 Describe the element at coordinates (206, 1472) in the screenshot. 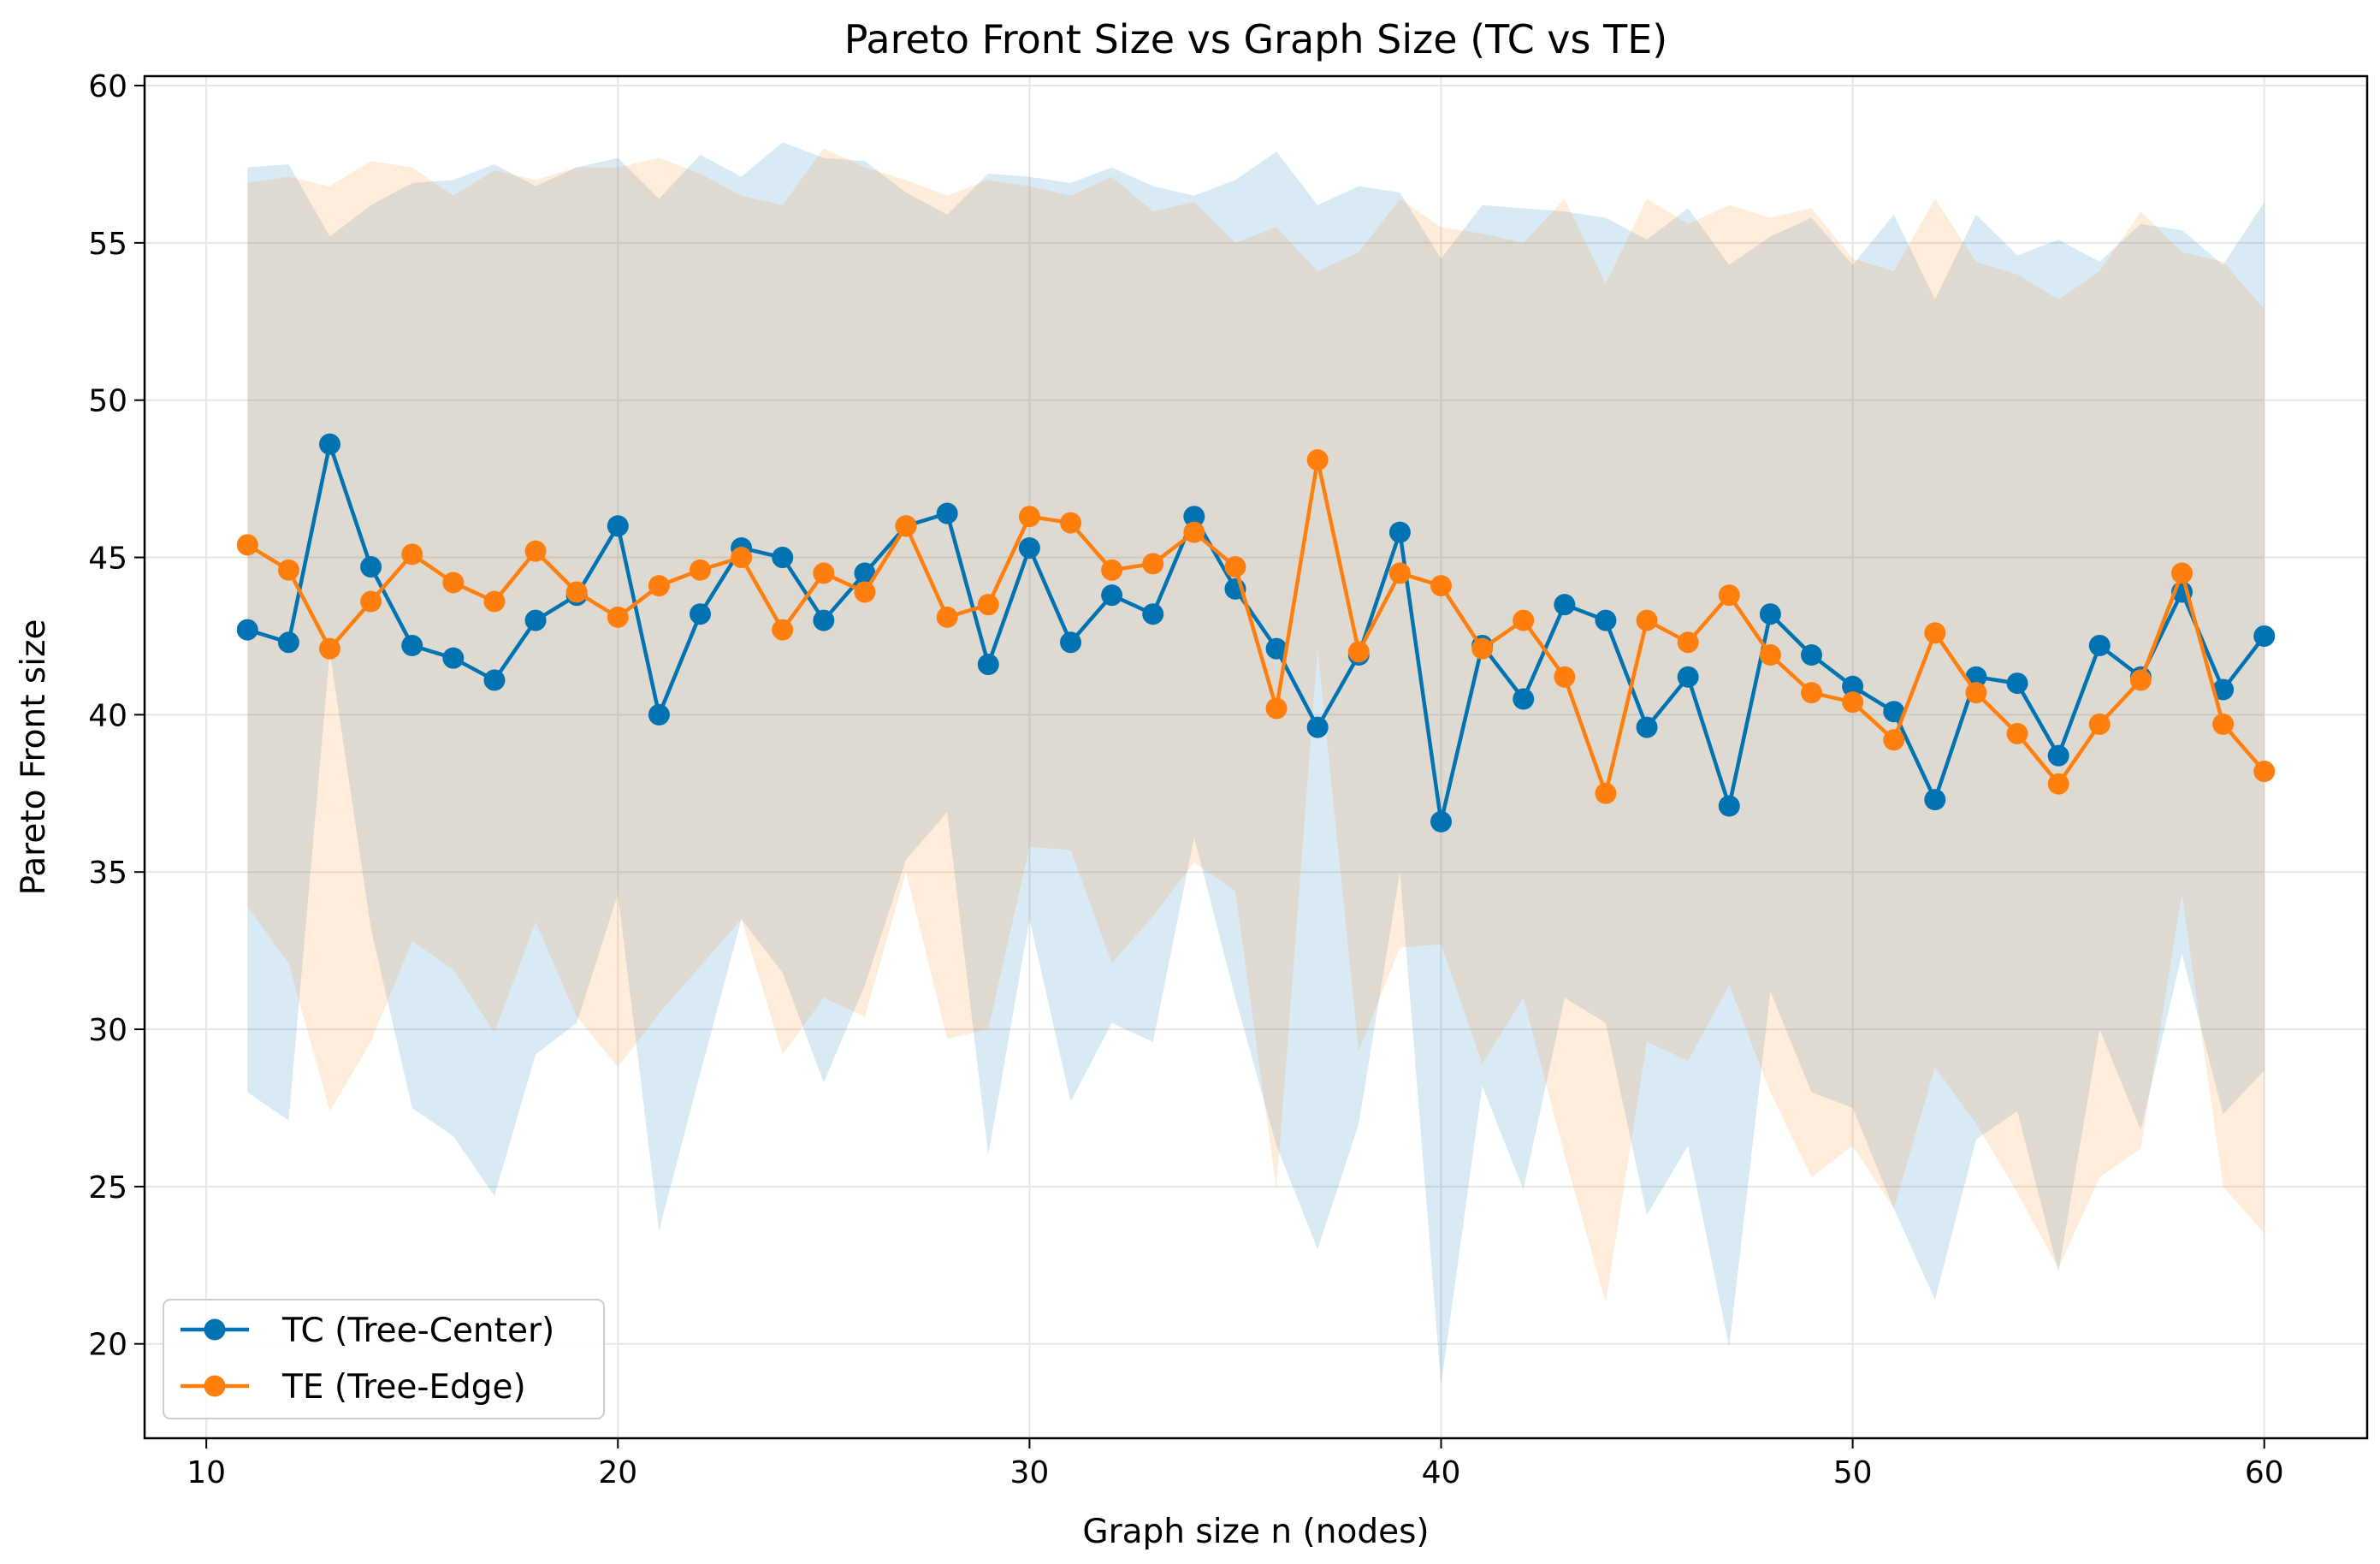

I see `x-tick-label: 10` at that location.